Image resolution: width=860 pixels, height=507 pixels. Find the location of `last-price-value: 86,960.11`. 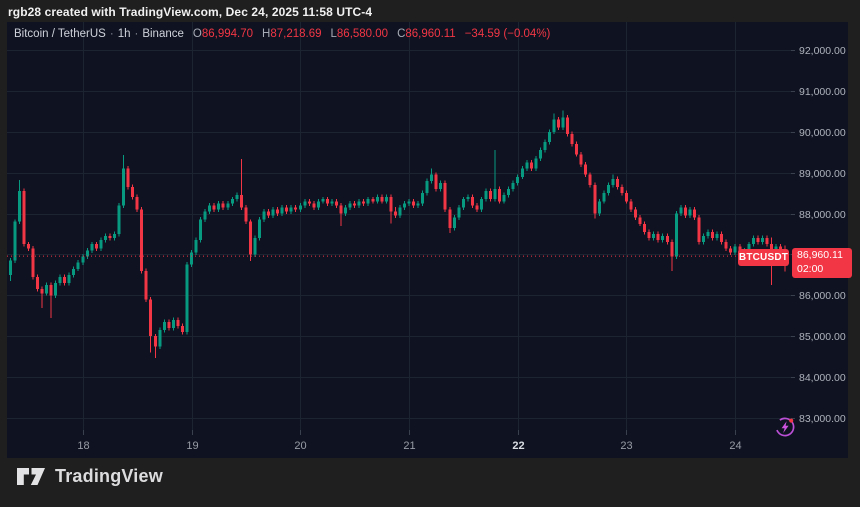

last-price-value: 86,960.11 is located at coordinates (820, 255).